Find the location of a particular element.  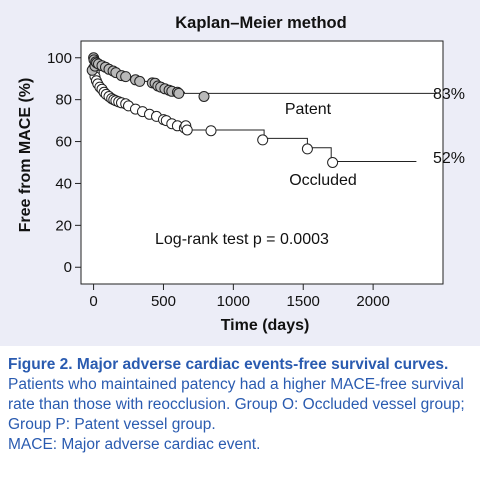

censor-markers is located at coordinates (212, 110).